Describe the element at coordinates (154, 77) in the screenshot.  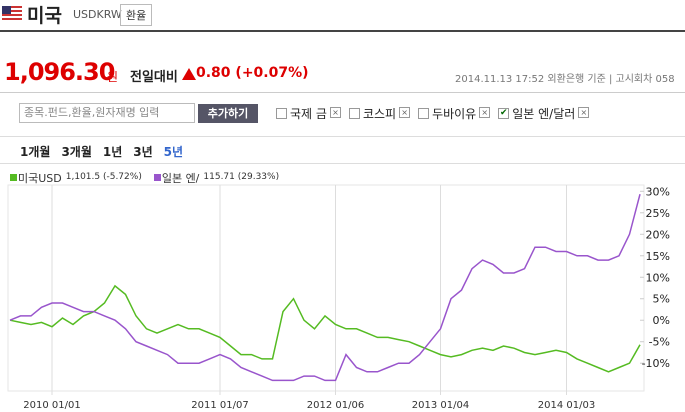
I see `change-label: 전일대비` at that location.